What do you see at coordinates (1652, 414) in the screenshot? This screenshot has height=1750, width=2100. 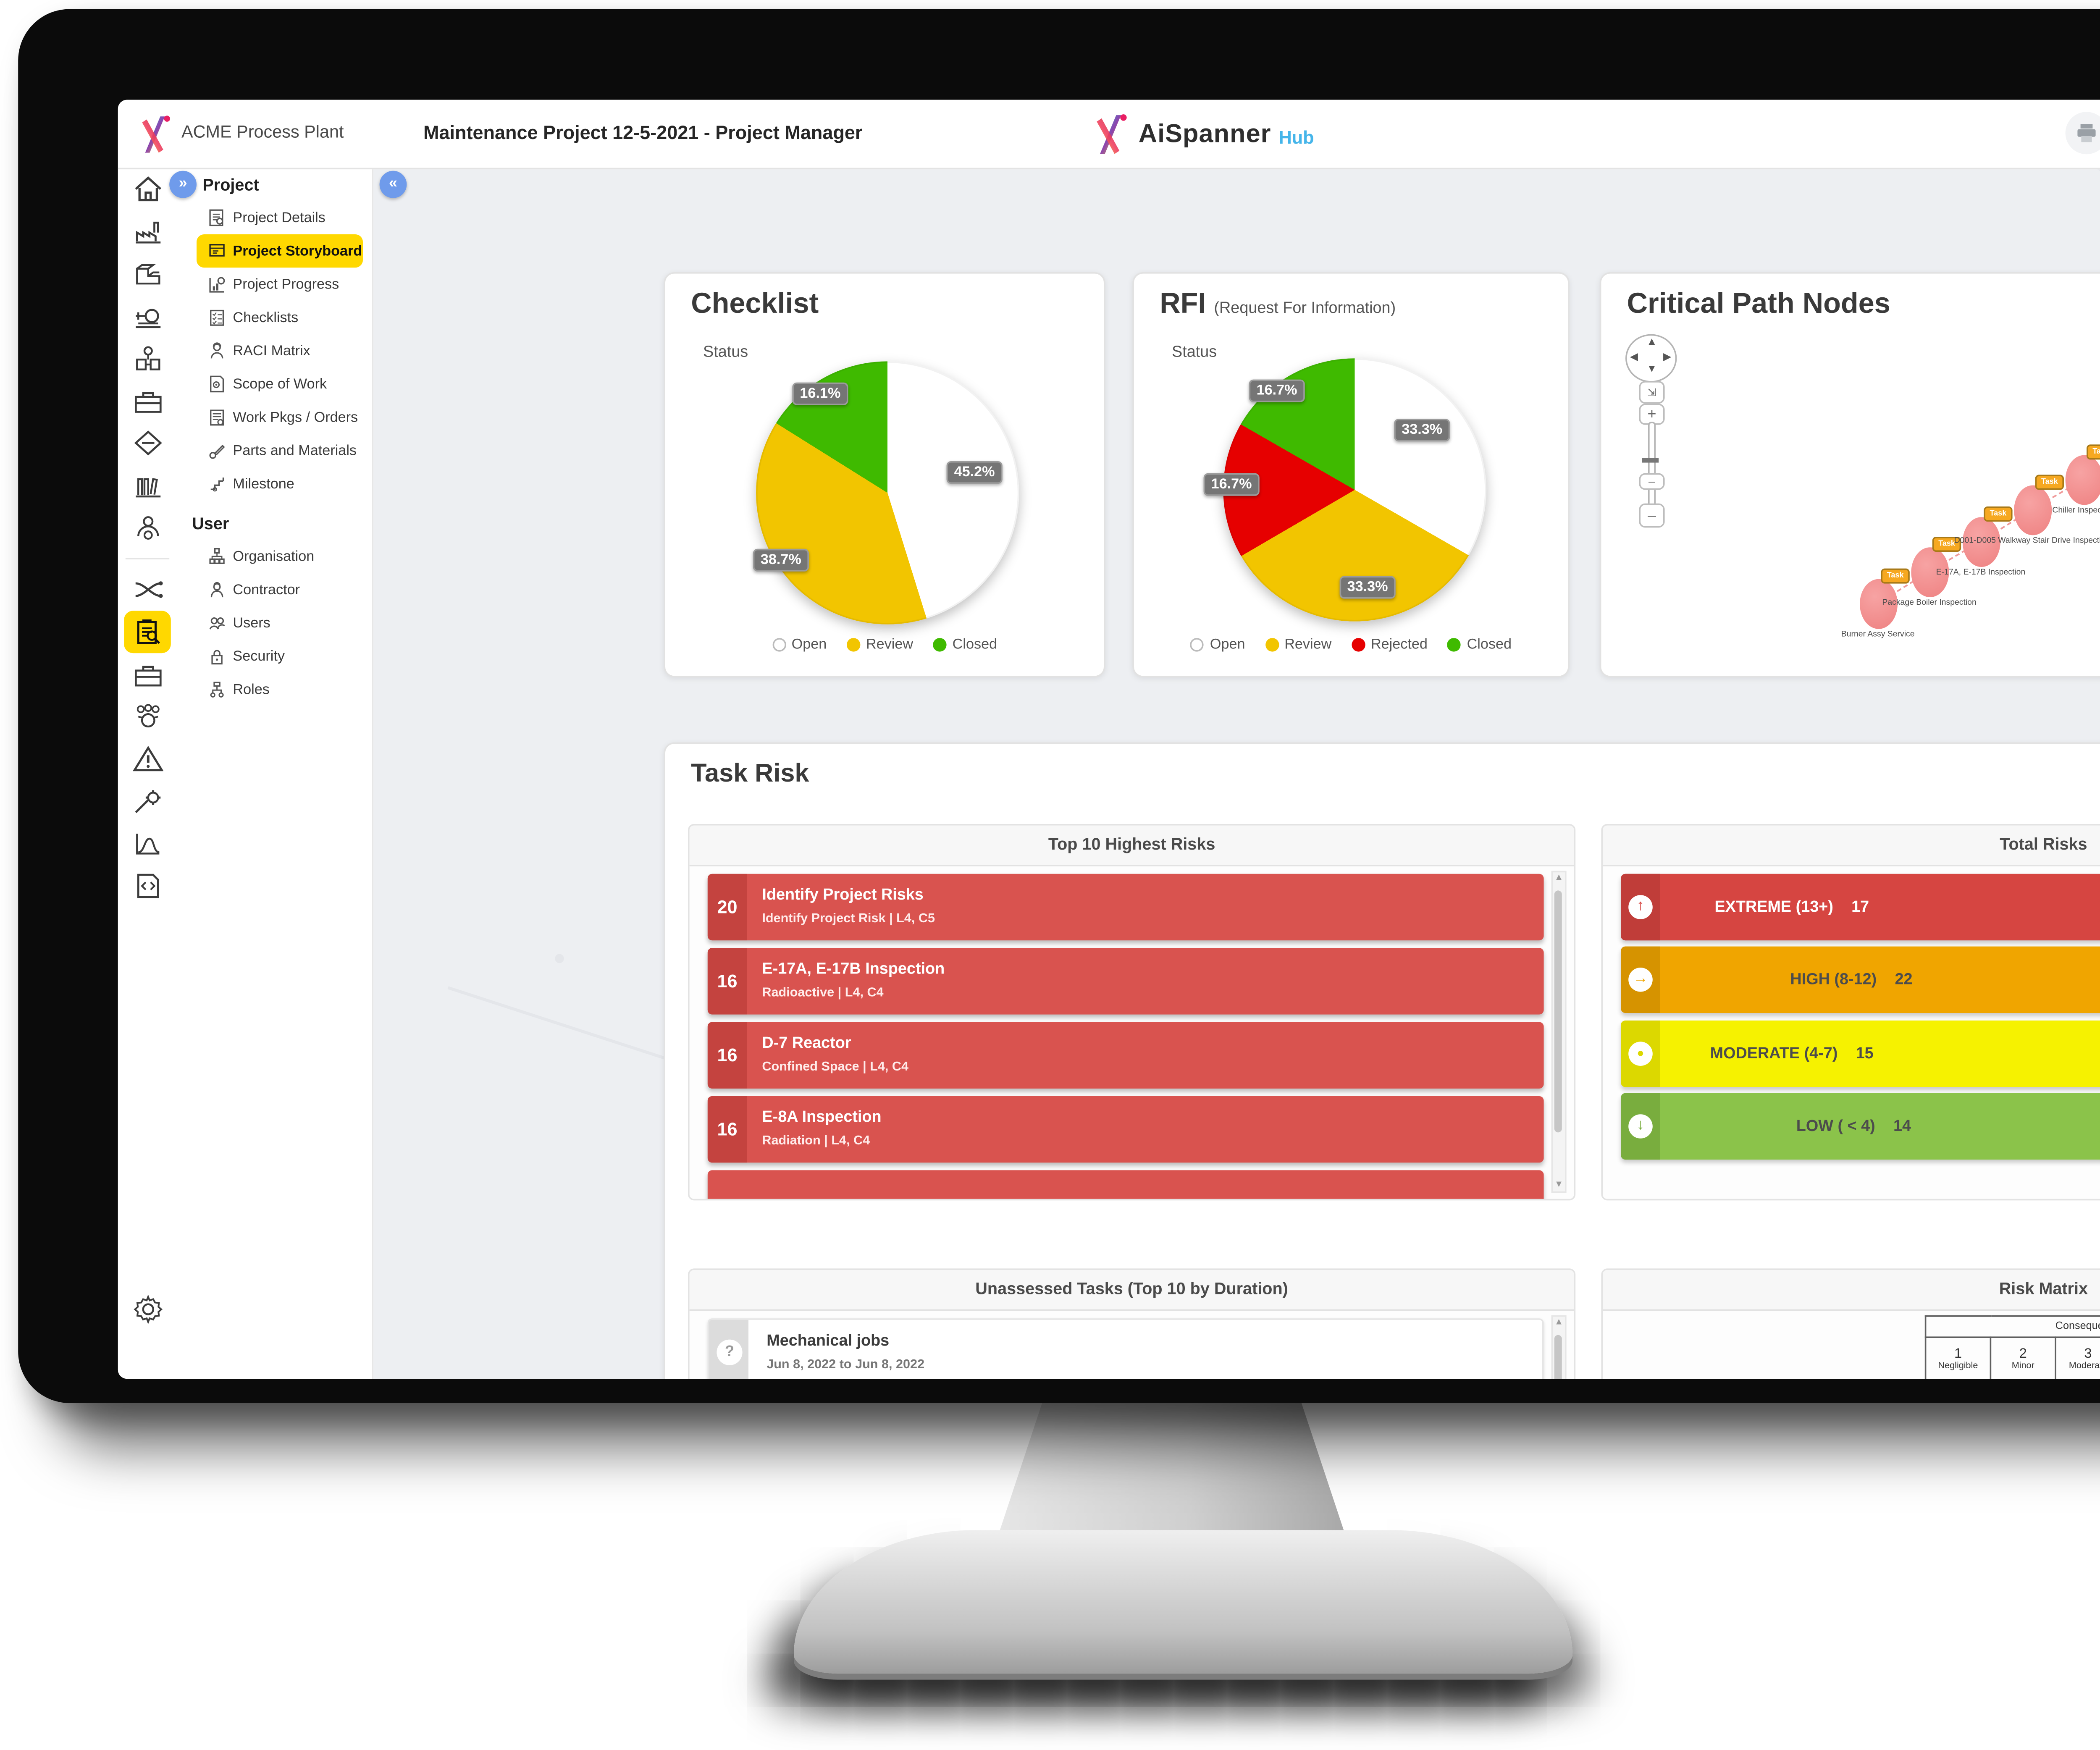 I see `zoom-in-button: +` at bounding box center [1652, 414].